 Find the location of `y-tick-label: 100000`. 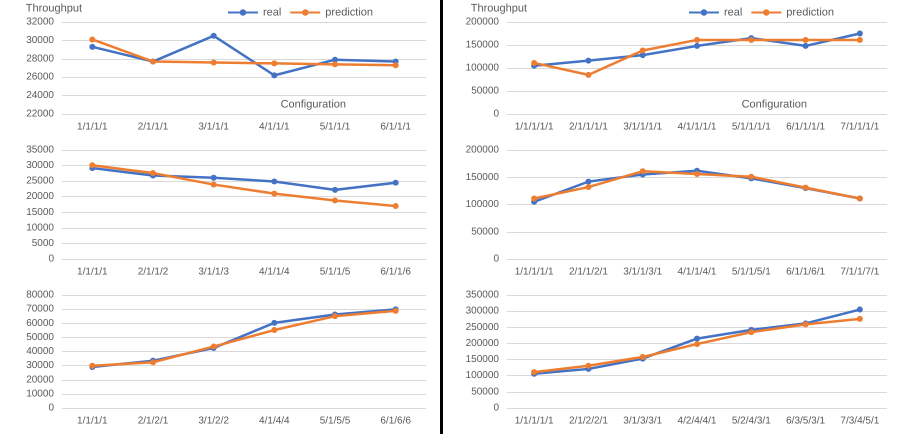

y-tick-label: 100000 is located at coordinates (483, 376).